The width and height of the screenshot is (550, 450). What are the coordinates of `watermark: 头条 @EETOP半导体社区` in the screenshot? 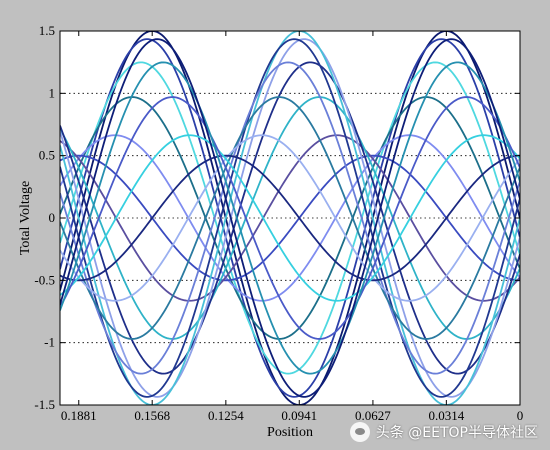 It's located at (443, 432).